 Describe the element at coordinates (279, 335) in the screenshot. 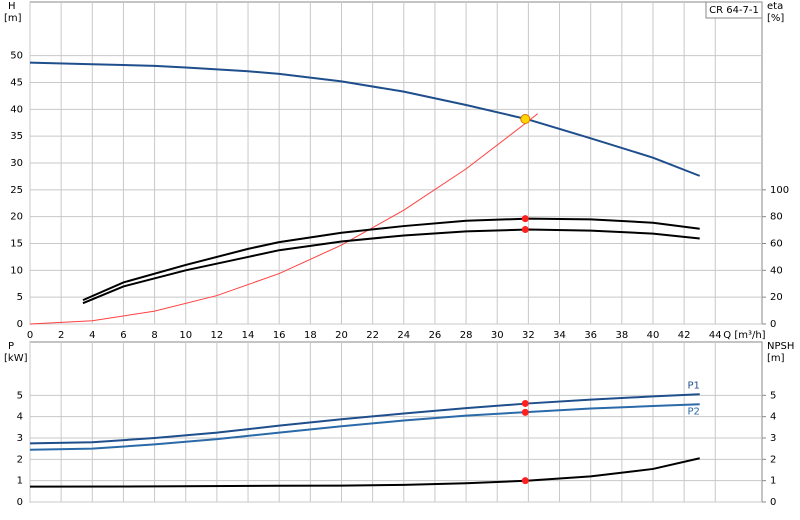

I see `x-tick-label: 16` at that location.